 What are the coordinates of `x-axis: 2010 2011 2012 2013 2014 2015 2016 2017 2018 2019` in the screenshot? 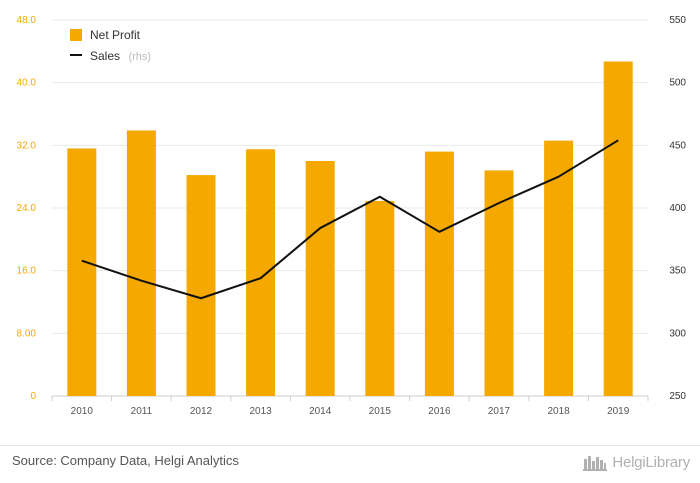 It's located at (350, 411).